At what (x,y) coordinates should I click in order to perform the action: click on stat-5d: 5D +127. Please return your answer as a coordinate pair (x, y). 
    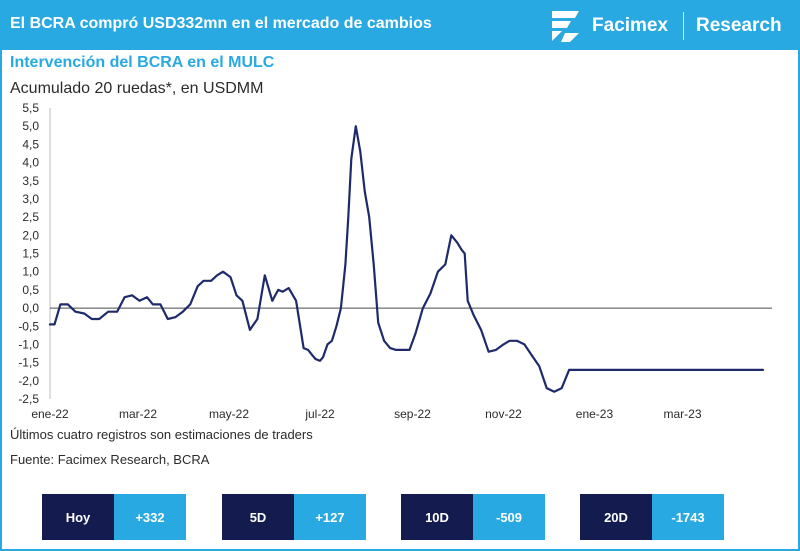
    Looking at the image, I should click on (294, 517).